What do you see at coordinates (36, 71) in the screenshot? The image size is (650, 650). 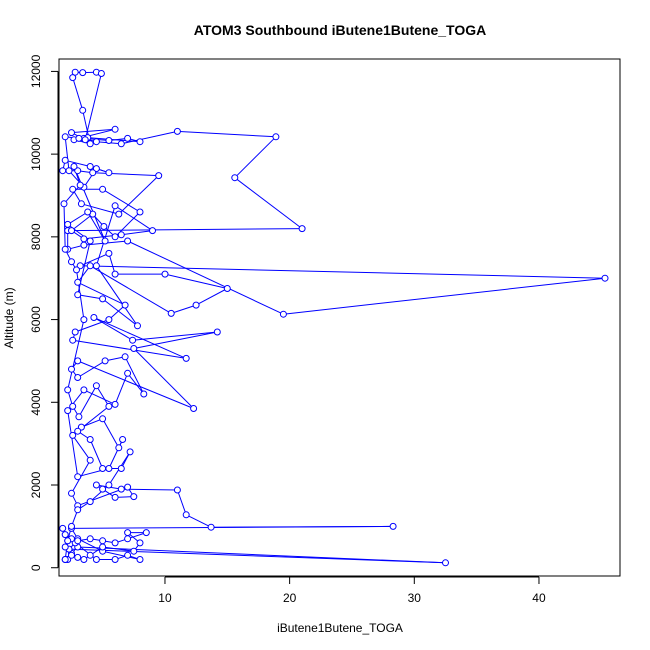 I see `y-tick-label: 12000` at bounding box center [36, 71].